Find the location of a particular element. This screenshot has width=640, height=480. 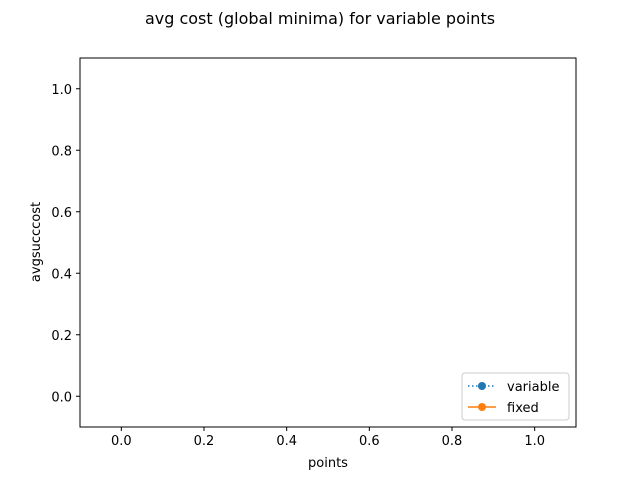

legend: variable fixed is located at coordinates (515, 396).